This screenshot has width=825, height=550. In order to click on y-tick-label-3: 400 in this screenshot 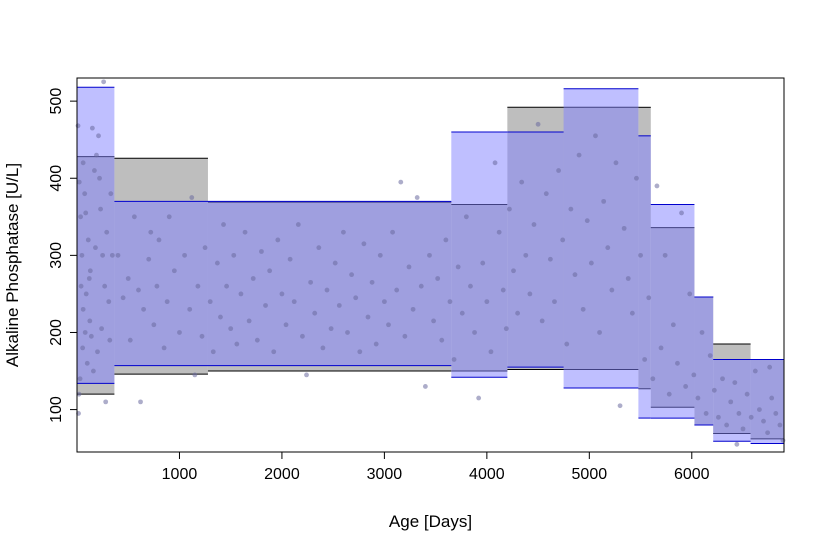, I will do `click(56, 178)`.